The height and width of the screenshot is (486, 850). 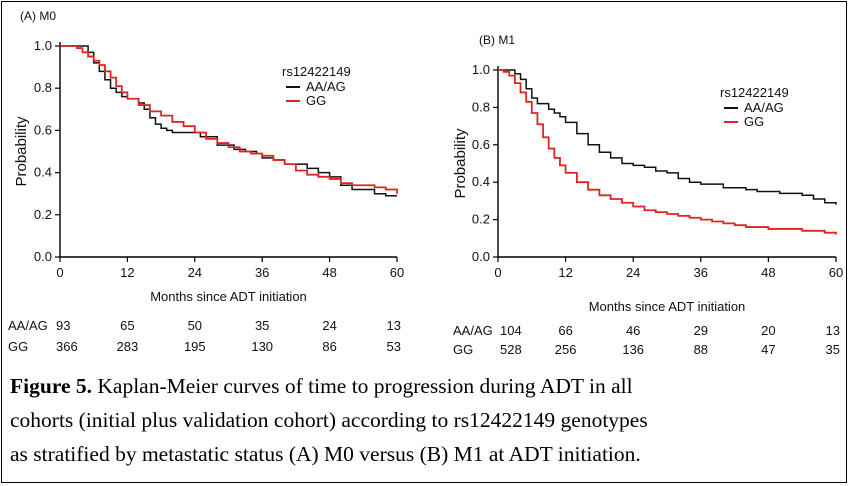 I want to click on risk-count: 283, so click(x=128, y=346).